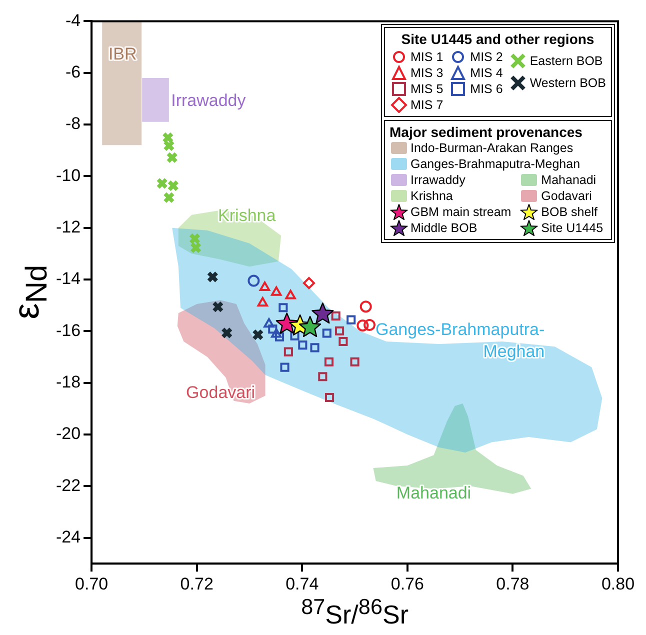  I want to click on legend-label: Site U1445, so click(572, 228).